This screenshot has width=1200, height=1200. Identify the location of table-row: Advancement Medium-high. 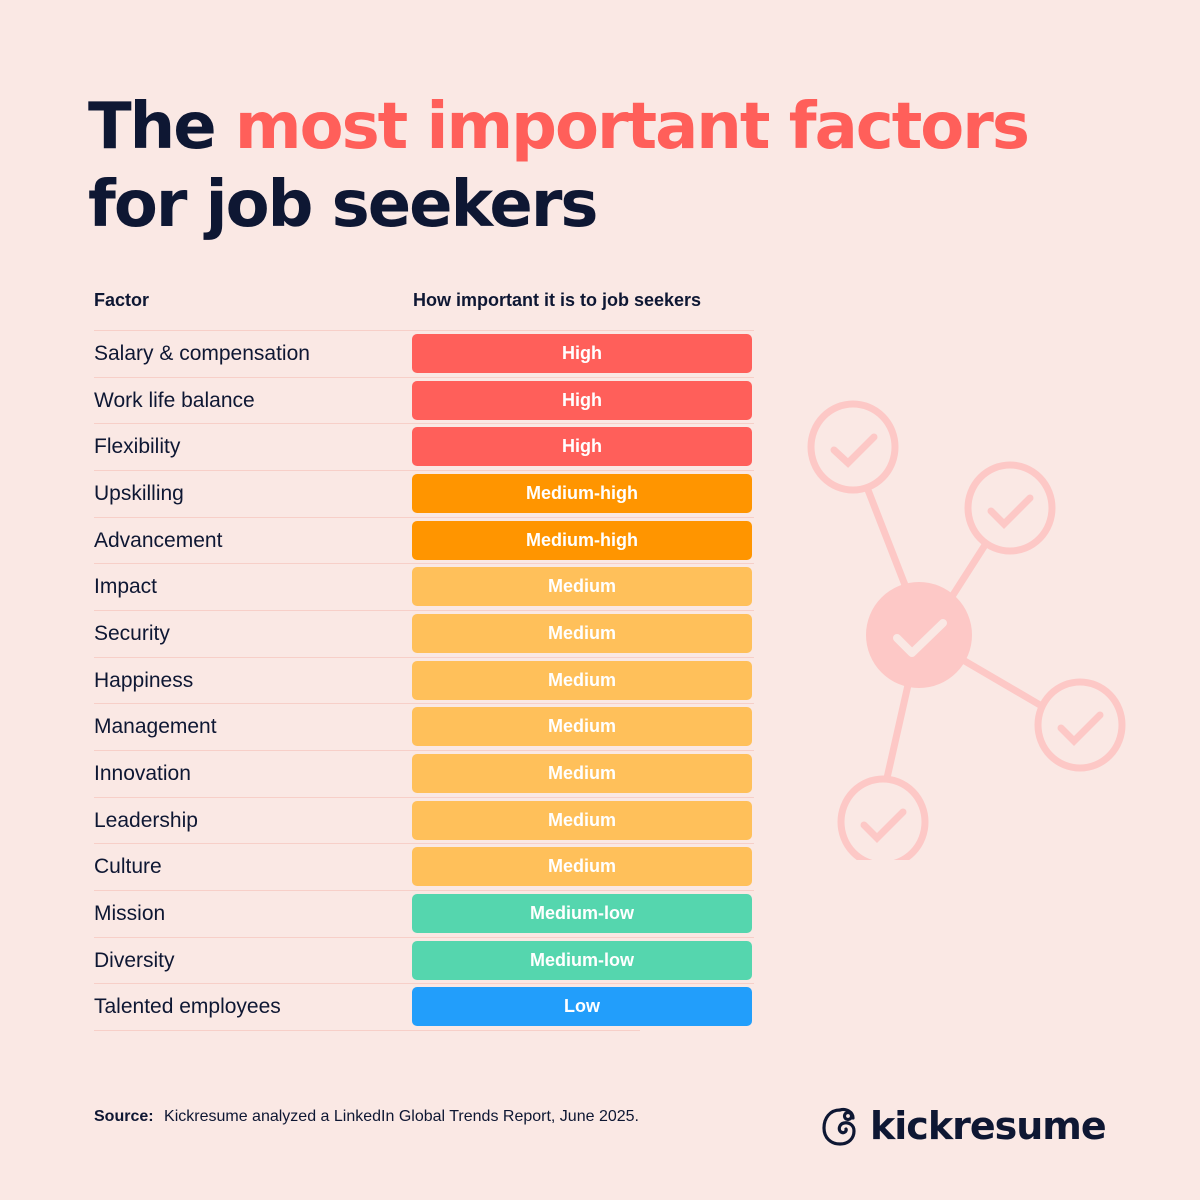
(424, 540).